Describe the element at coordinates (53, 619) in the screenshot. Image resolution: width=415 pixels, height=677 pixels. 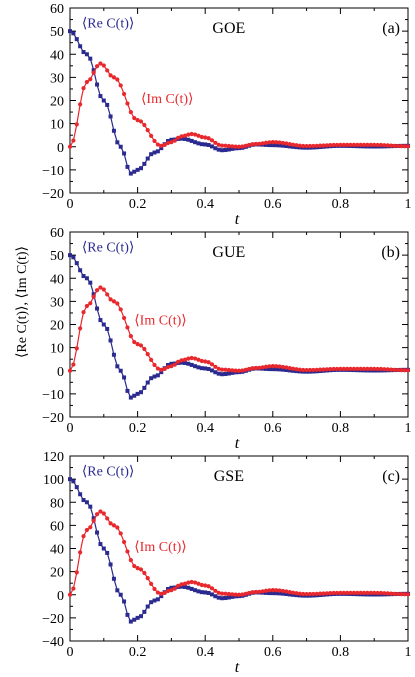
I see `y-tick-label: −20` at that location.